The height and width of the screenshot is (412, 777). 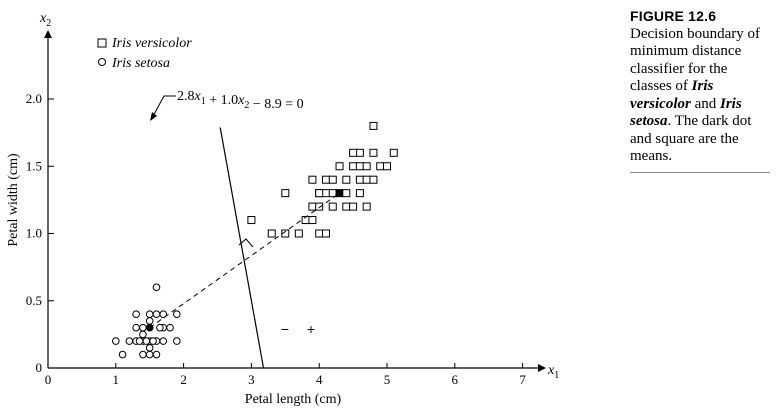 I want to click on caption-italic-2: Iris setosa, so click(x=686, y=112).